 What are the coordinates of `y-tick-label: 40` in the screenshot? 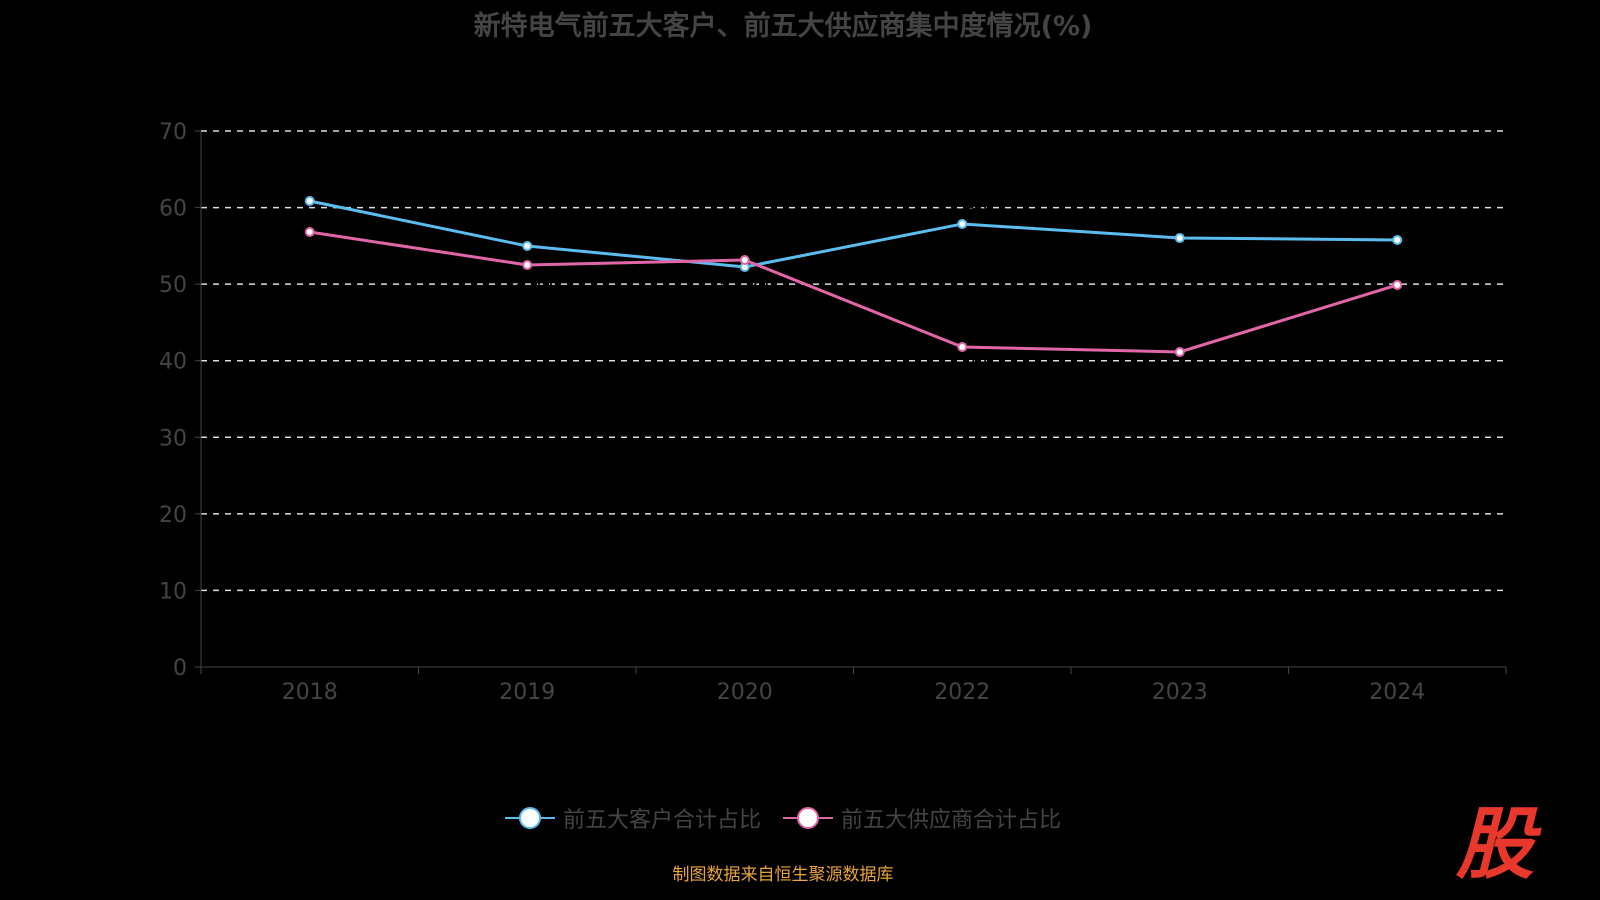 It's located at (173, 362).